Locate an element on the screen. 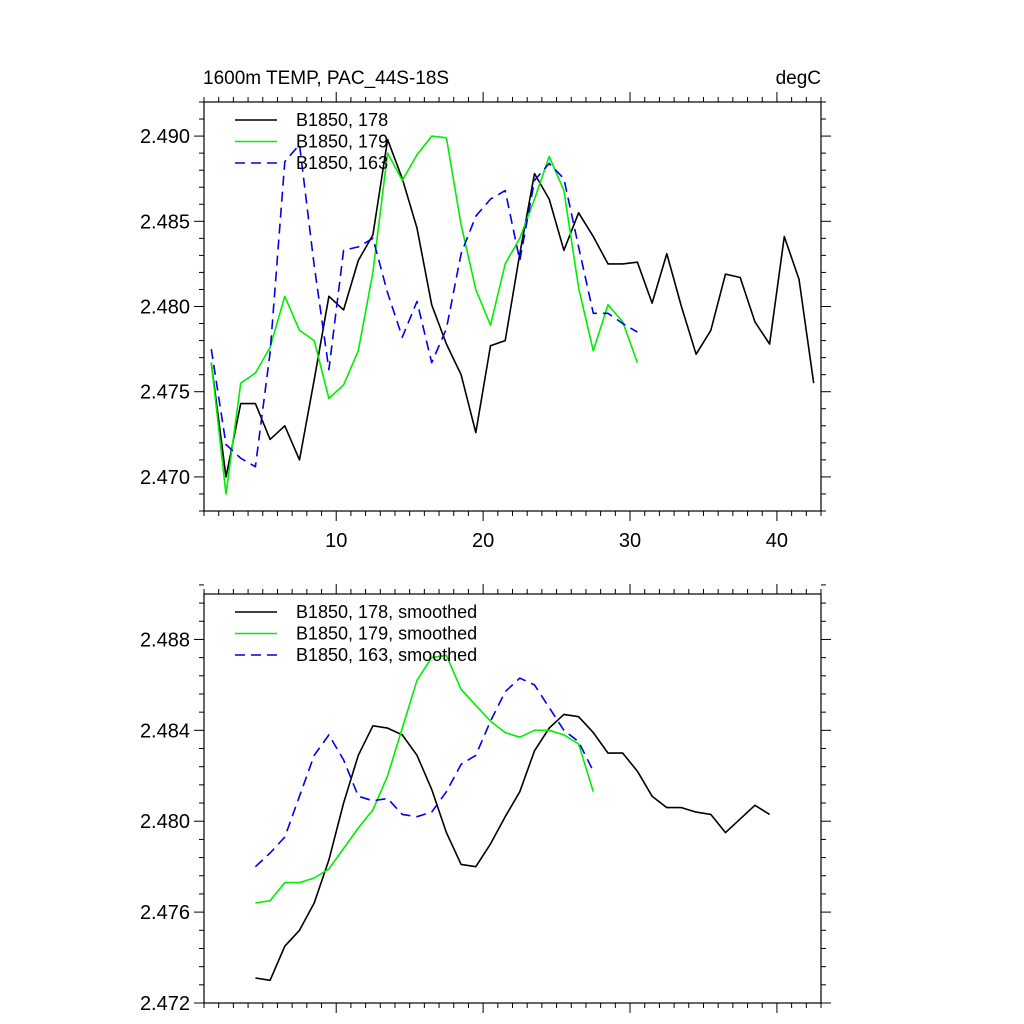 This screenshot has height=1024, width=1024. legend-label: B1850, 179, smoothed is located at coordinates (386, 634).